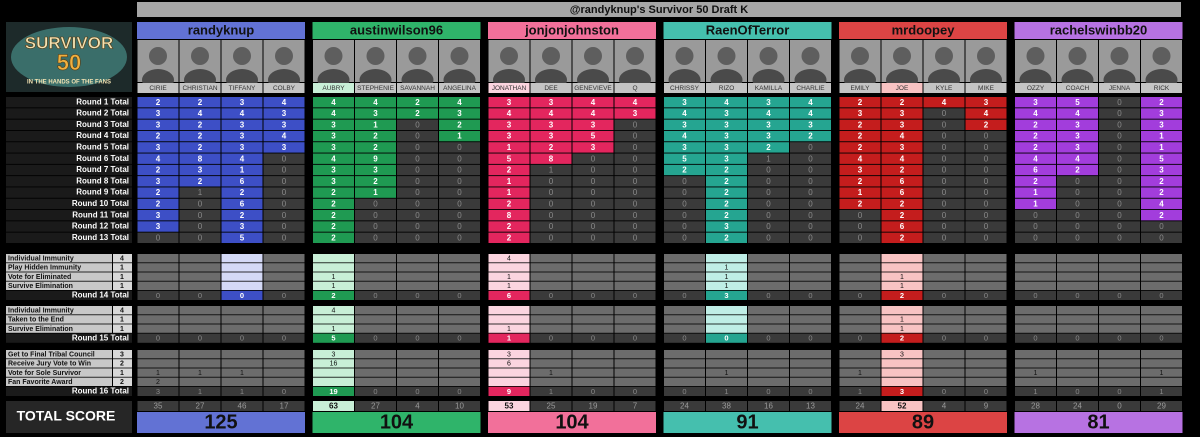  I want to click on section-total-value: 5, so click(333, 338).